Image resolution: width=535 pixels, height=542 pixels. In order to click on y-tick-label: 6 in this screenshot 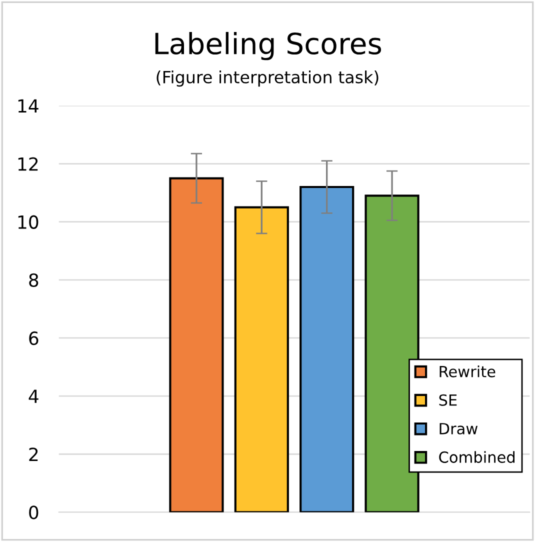, I will do `click(33, 338)`.